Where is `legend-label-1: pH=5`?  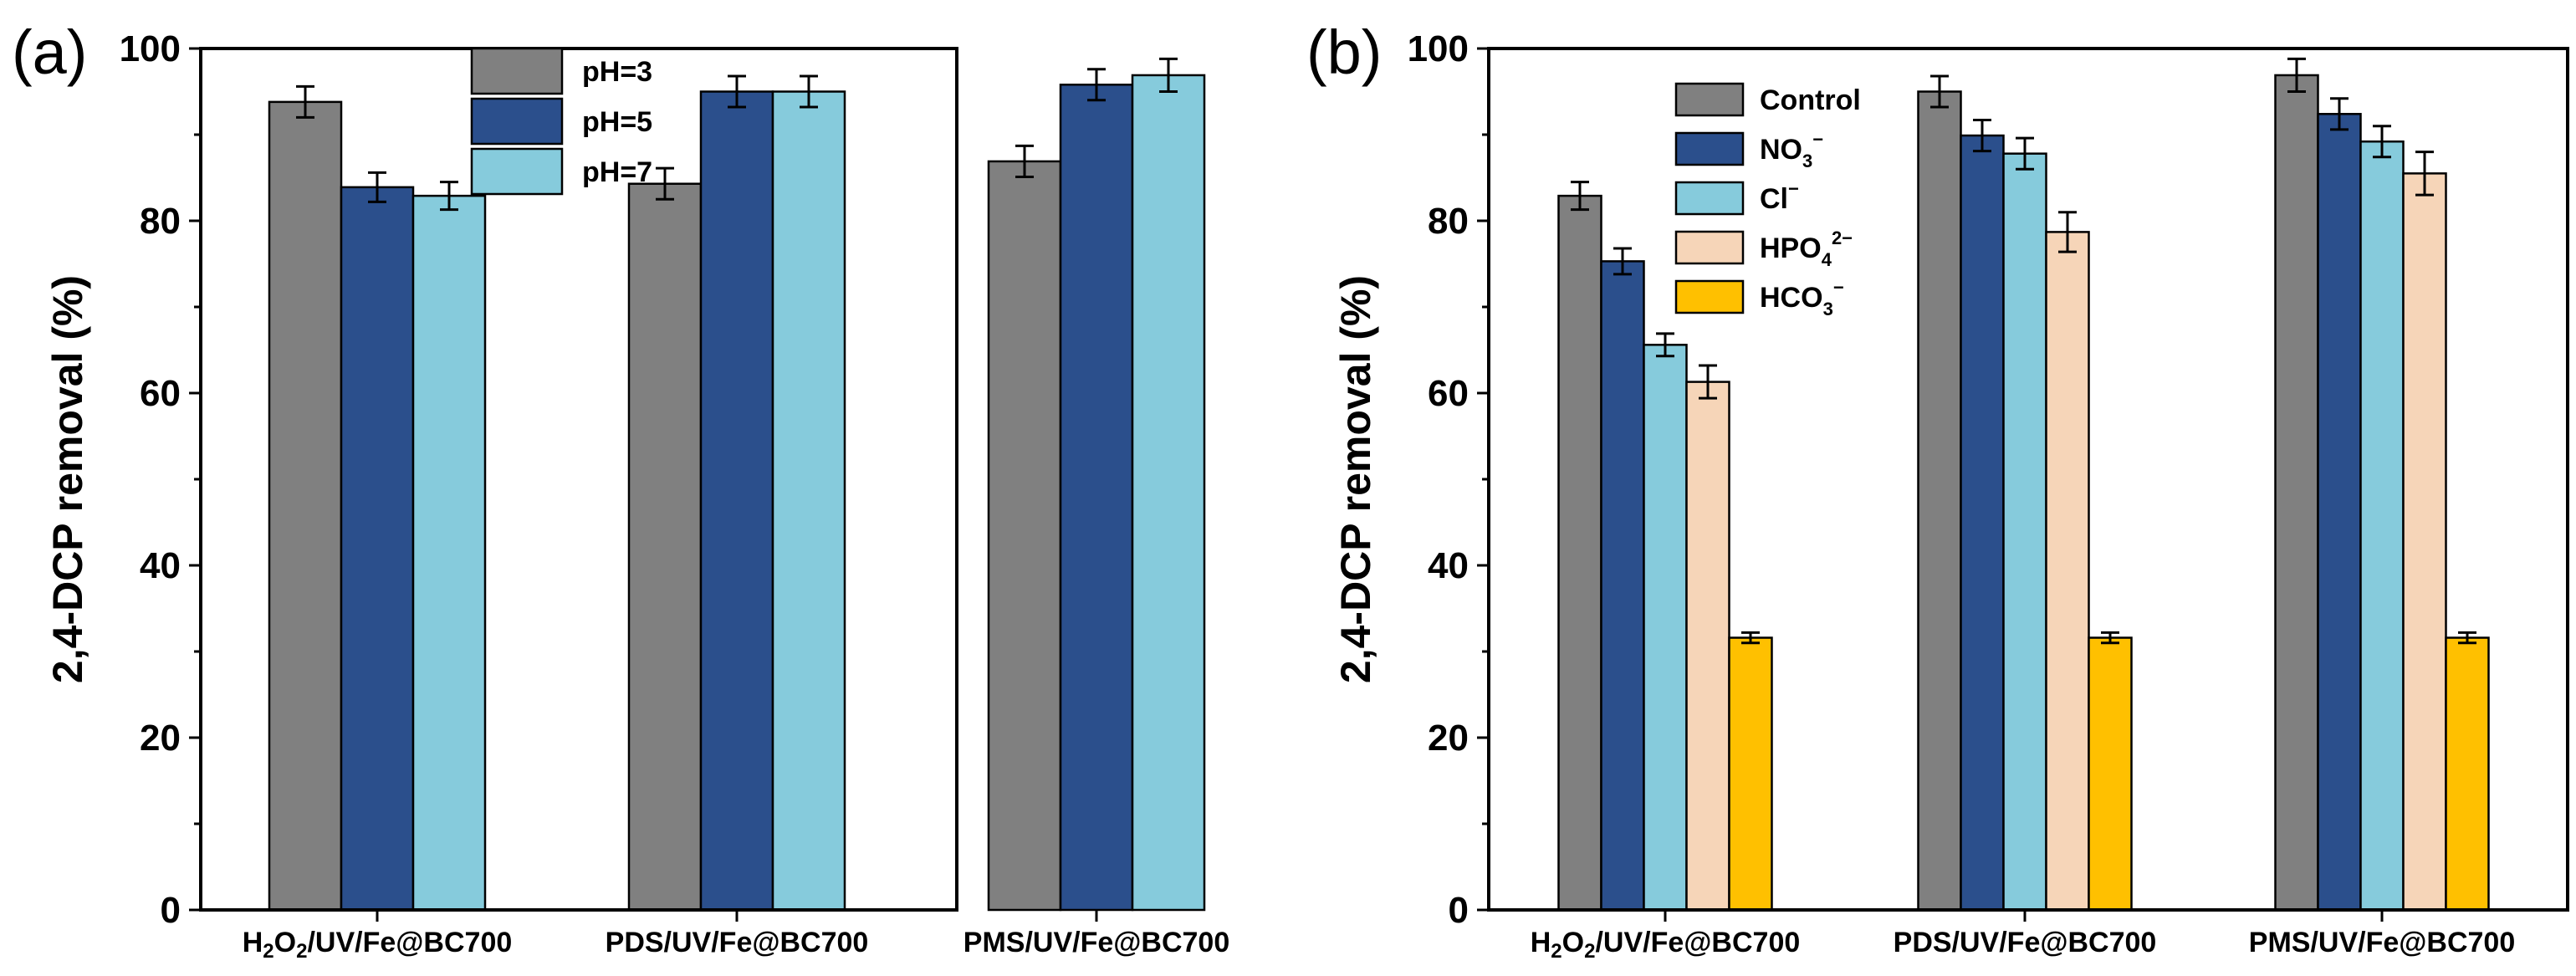
legend-label-1: pH=5 is located at coordinates (617, 122).